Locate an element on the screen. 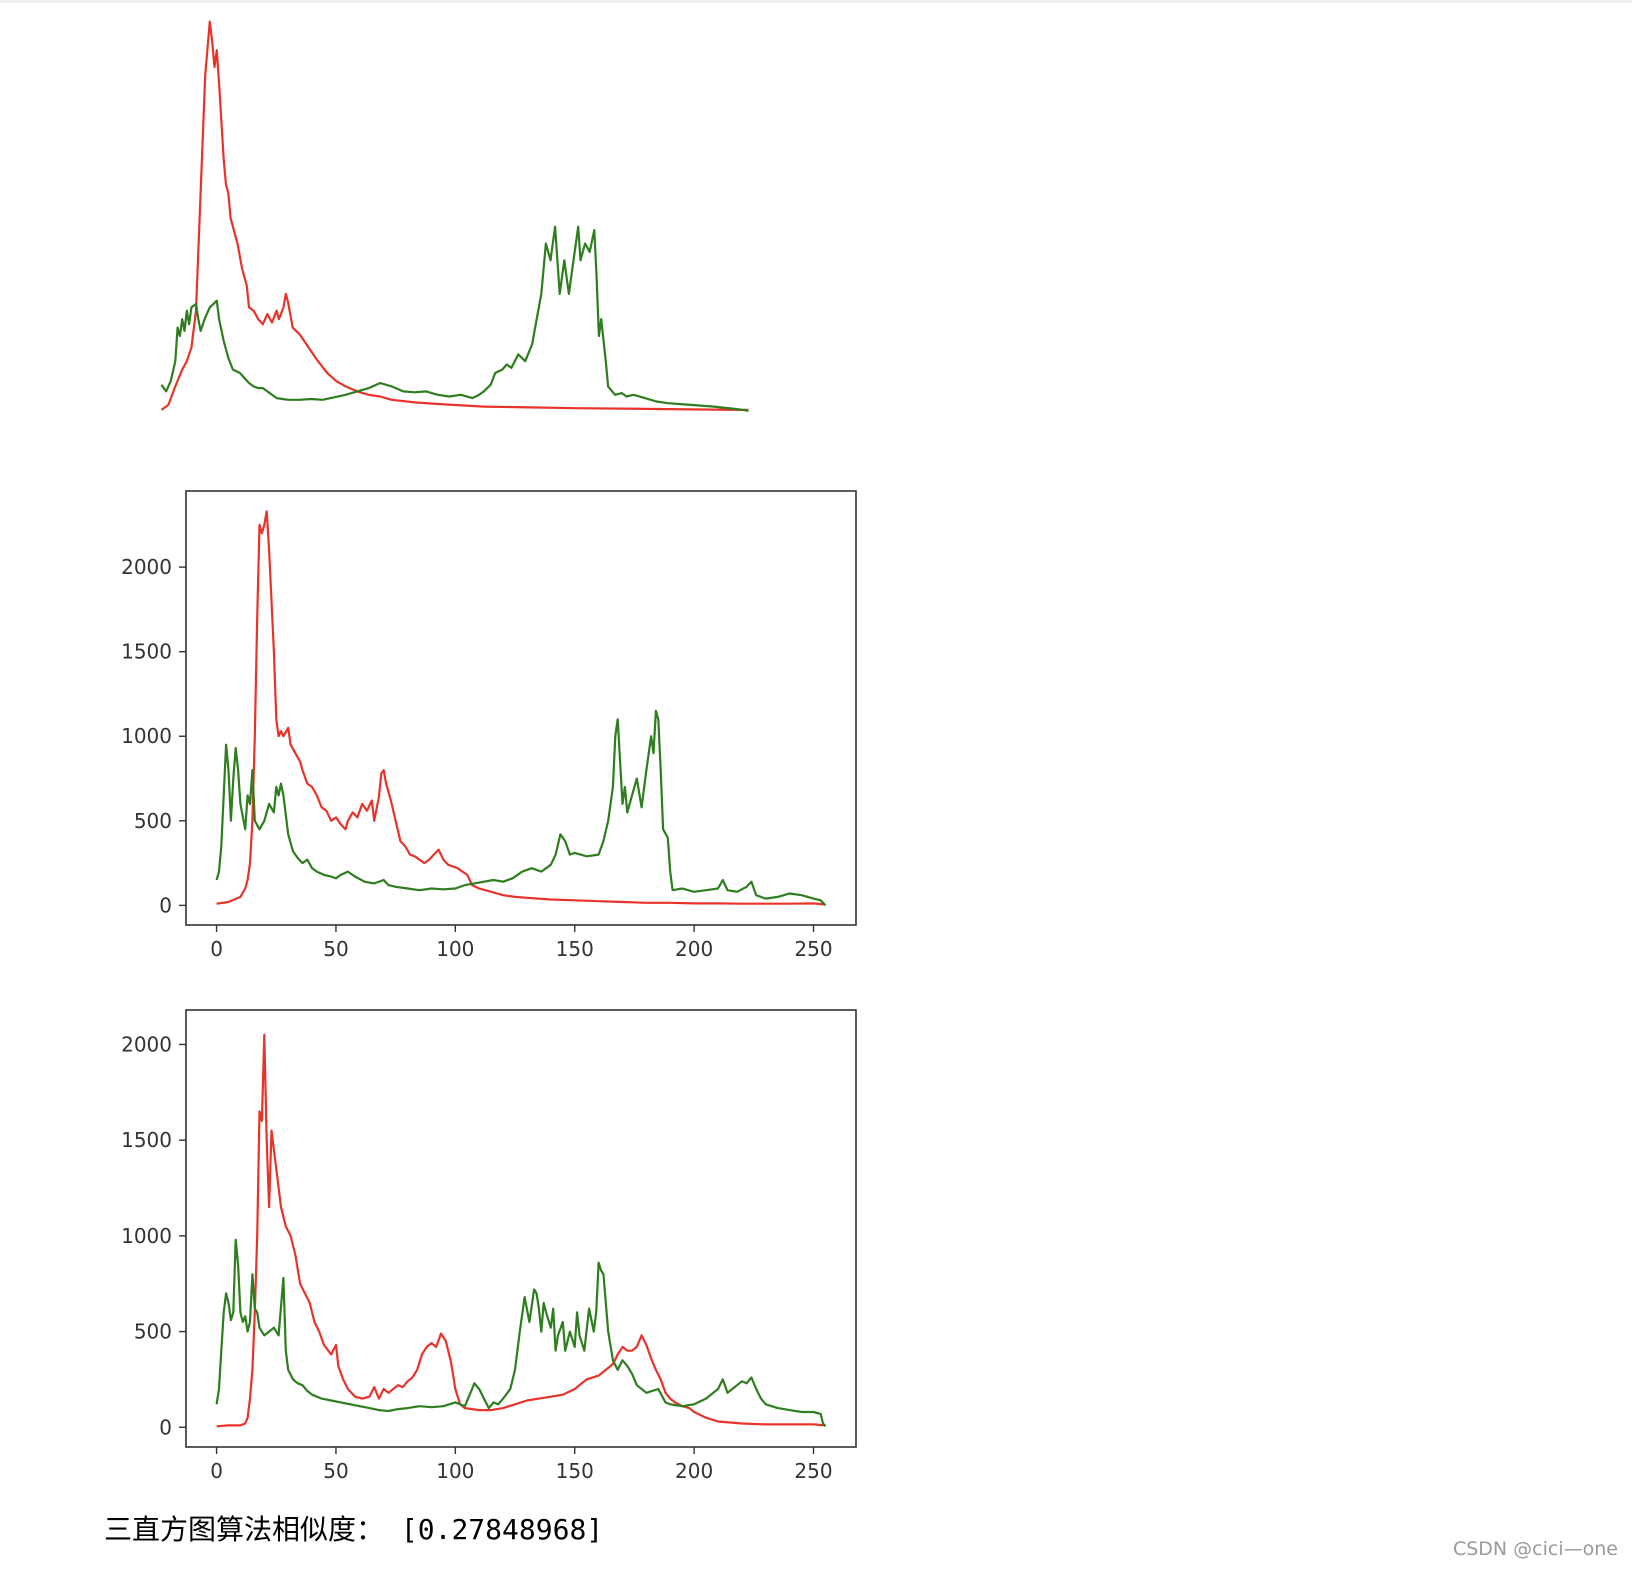 The width and height of the screenshot is (1632, 1570). similarity-output: 三直方图算法相似度： [0.27848968] is located at coordinates (353, 1528).